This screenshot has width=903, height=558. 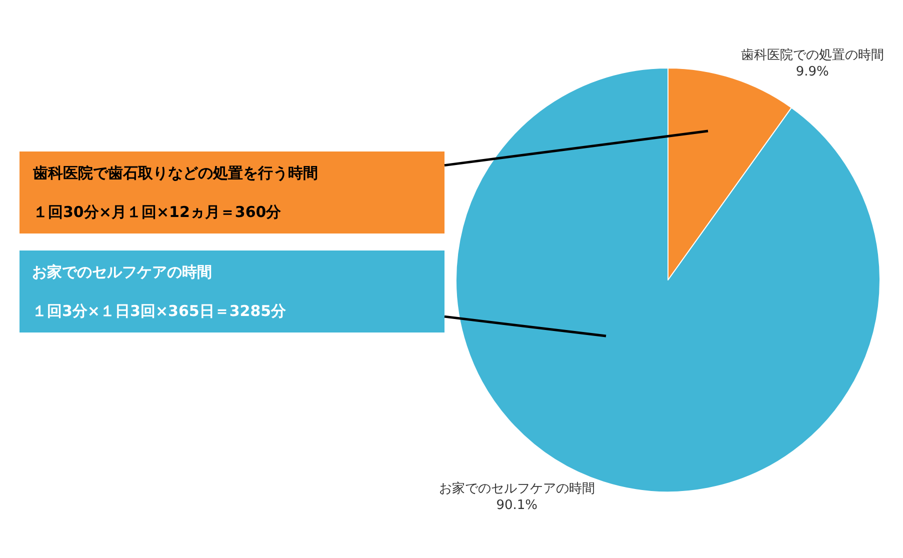 I want to click on data-label: 90.1%, so click(x=517, y=506).